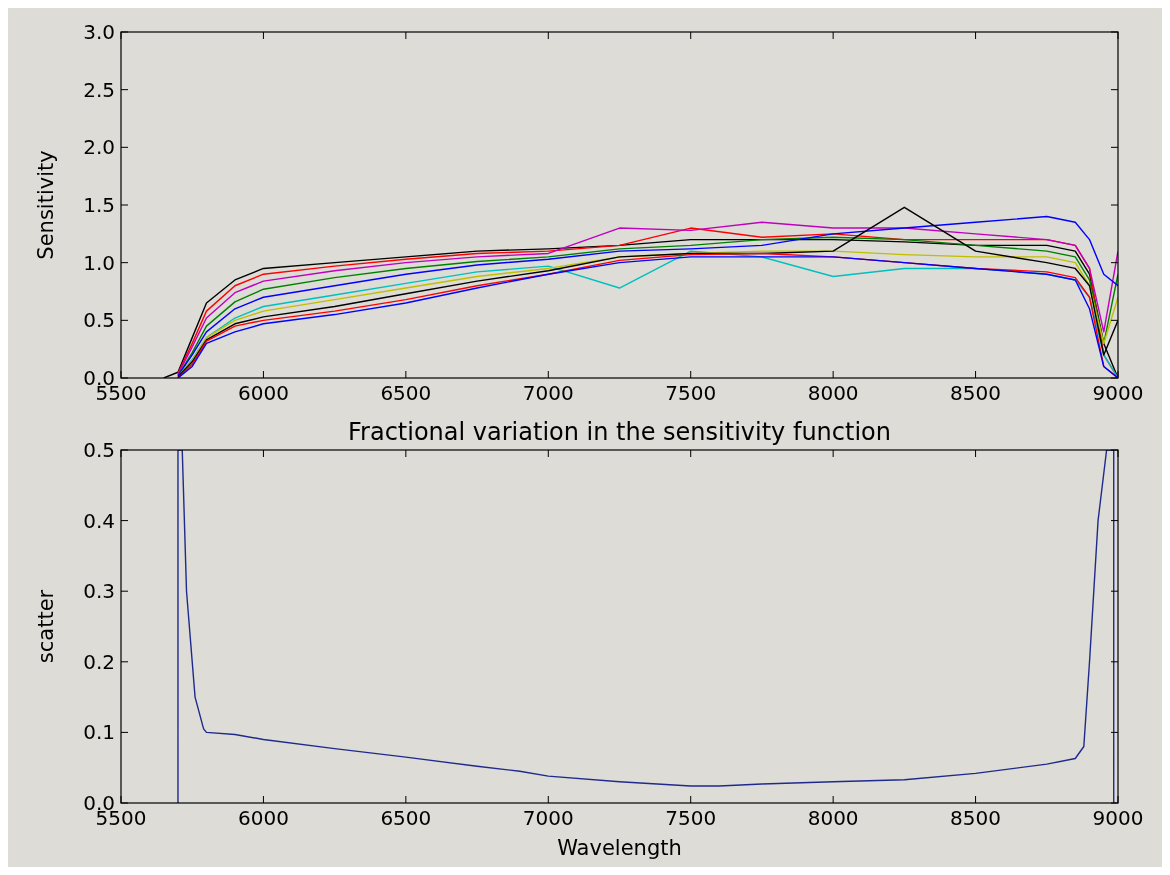 The height and width of the screenshot is (875, 1170). What do you see at coordinates (99, 32) in the screenshot?
I see `y-tick-label: 3.0` at bounding box center [99, 32].